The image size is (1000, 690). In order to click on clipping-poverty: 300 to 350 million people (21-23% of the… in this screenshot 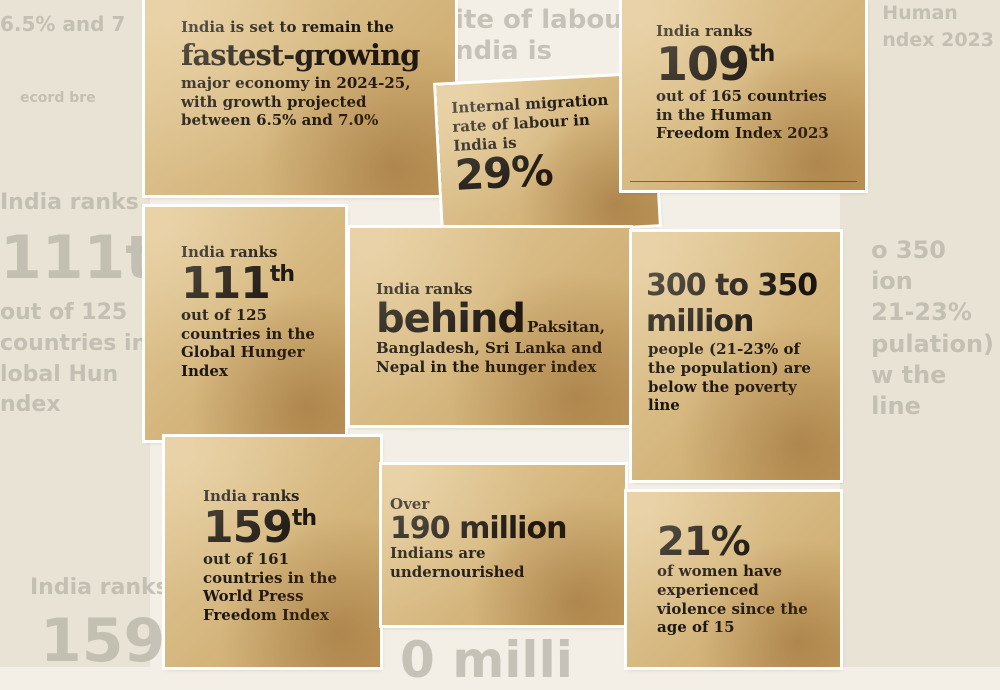, I will do `click(736, 356)`.